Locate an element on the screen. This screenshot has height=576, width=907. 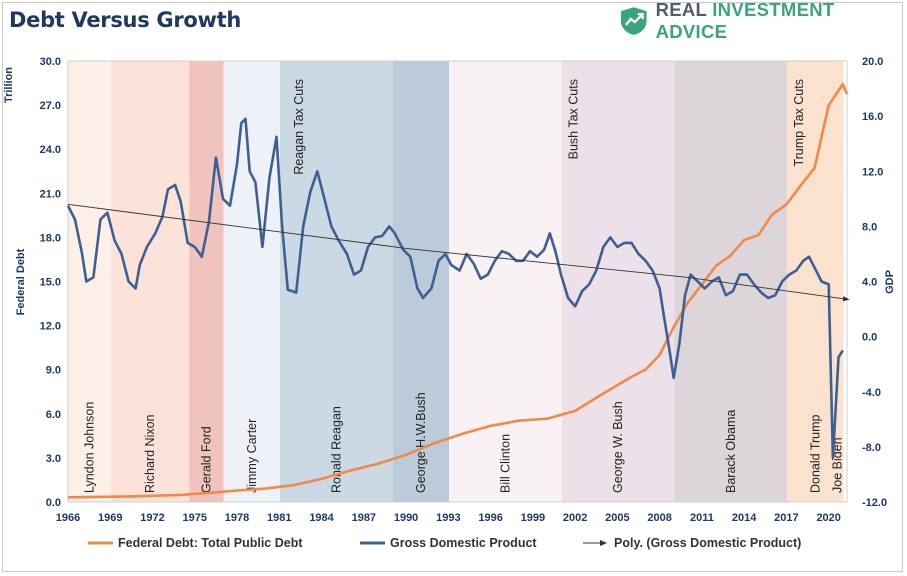
left-axis-tick-label: 30.0 is located at coordinates (50, 62).